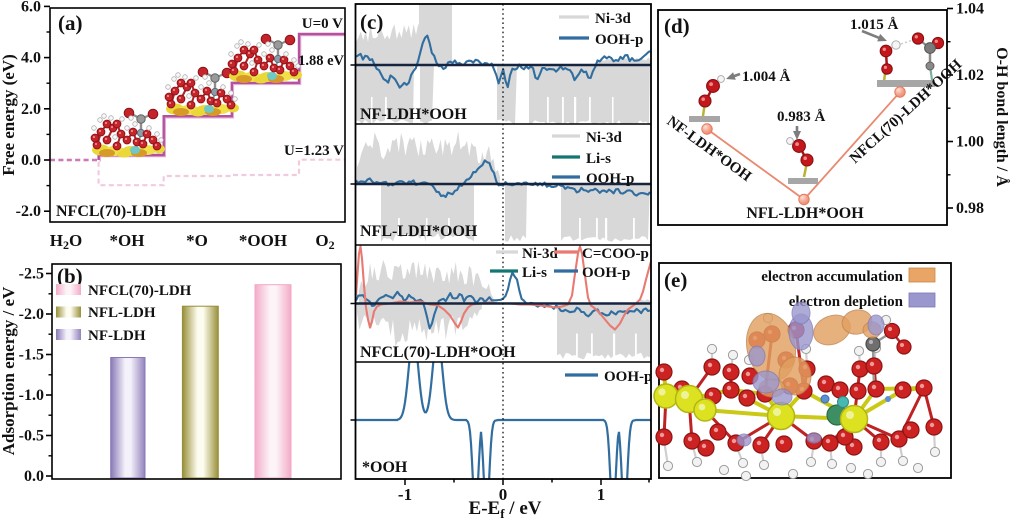  I want to click on svg-text: (c), so click(371, 22).